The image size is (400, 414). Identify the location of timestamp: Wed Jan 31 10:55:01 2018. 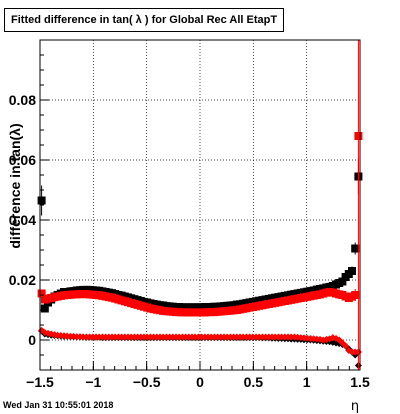
(58, 405).